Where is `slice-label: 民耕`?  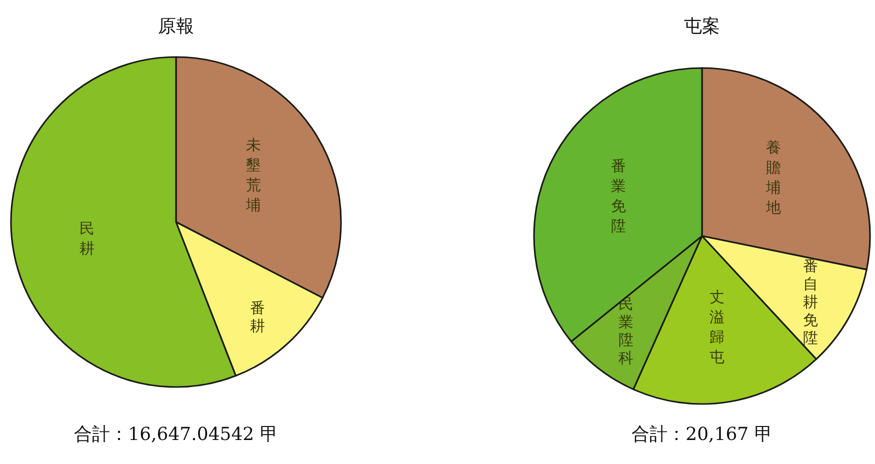 slice-label: 民耕 is located at coordinates (86, 239).